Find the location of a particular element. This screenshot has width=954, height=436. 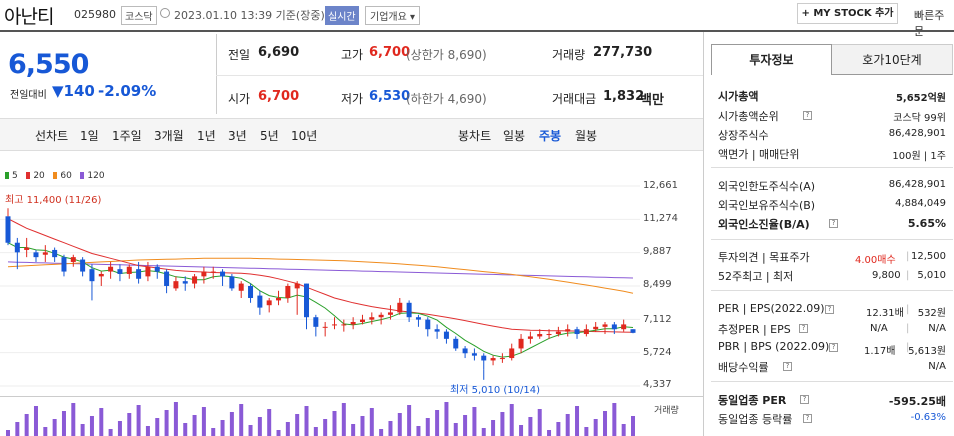

per-value: 12.31배 is located at coordinates (885, 313).